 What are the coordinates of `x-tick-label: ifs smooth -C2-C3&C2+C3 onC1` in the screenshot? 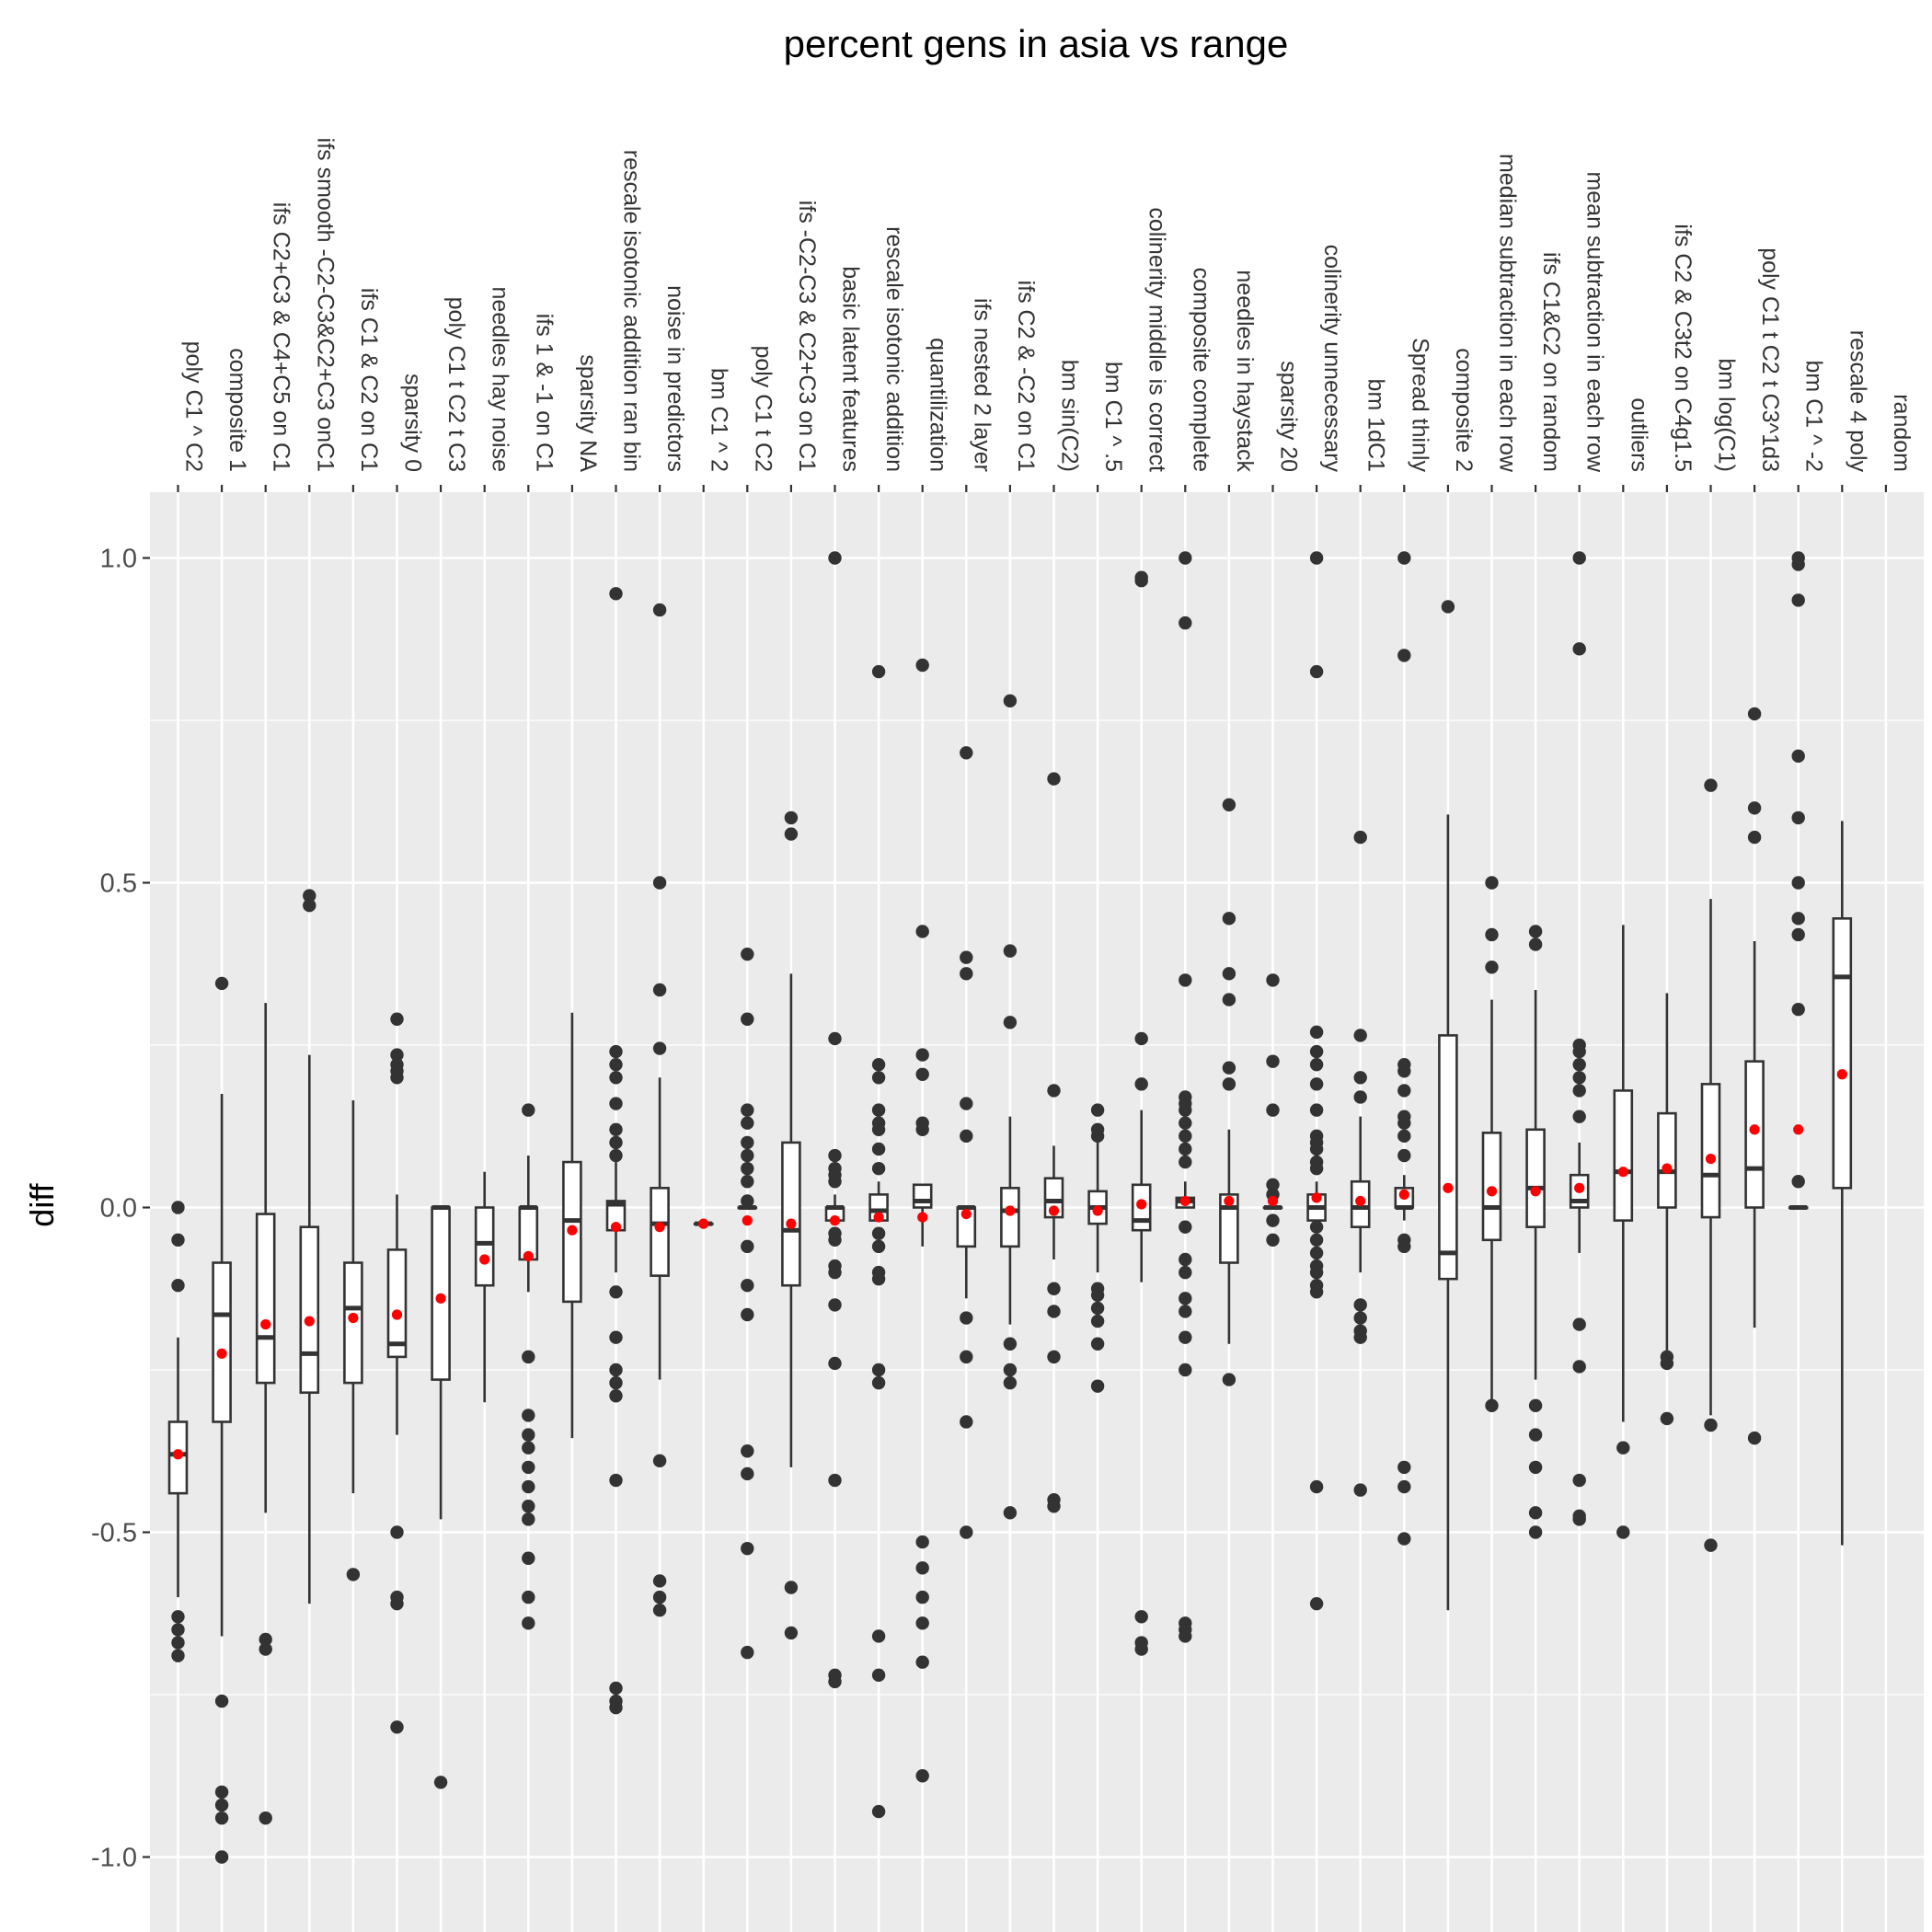 It's located at (325, 305).